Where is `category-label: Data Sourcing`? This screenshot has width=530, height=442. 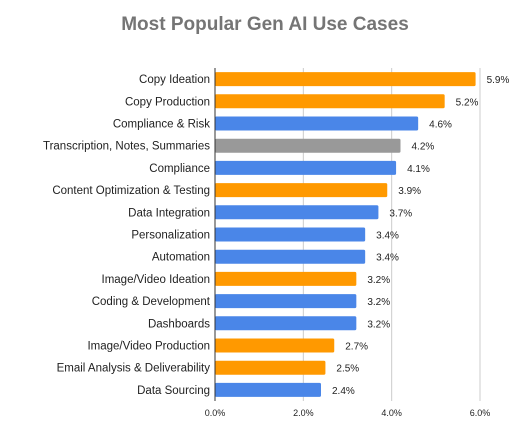 category-label: Data Sourcing is located at coordinates (173, 391).